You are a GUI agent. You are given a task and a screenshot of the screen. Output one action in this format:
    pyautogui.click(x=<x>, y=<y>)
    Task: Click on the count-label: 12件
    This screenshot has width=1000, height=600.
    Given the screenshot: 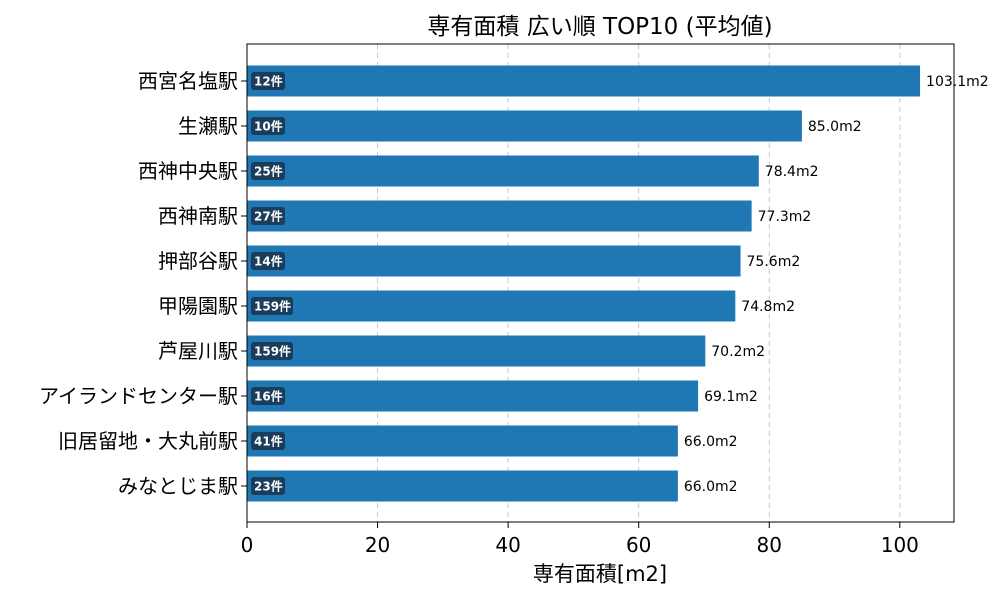 What is the action you would take?
    pyautogui.click(x=268, y=81)
    